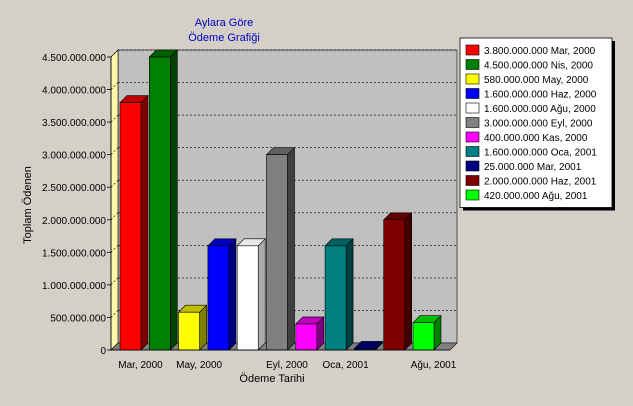  I want to click on legend-entry: 3.800.000.000 Mar, 2000, so click(540, 51).